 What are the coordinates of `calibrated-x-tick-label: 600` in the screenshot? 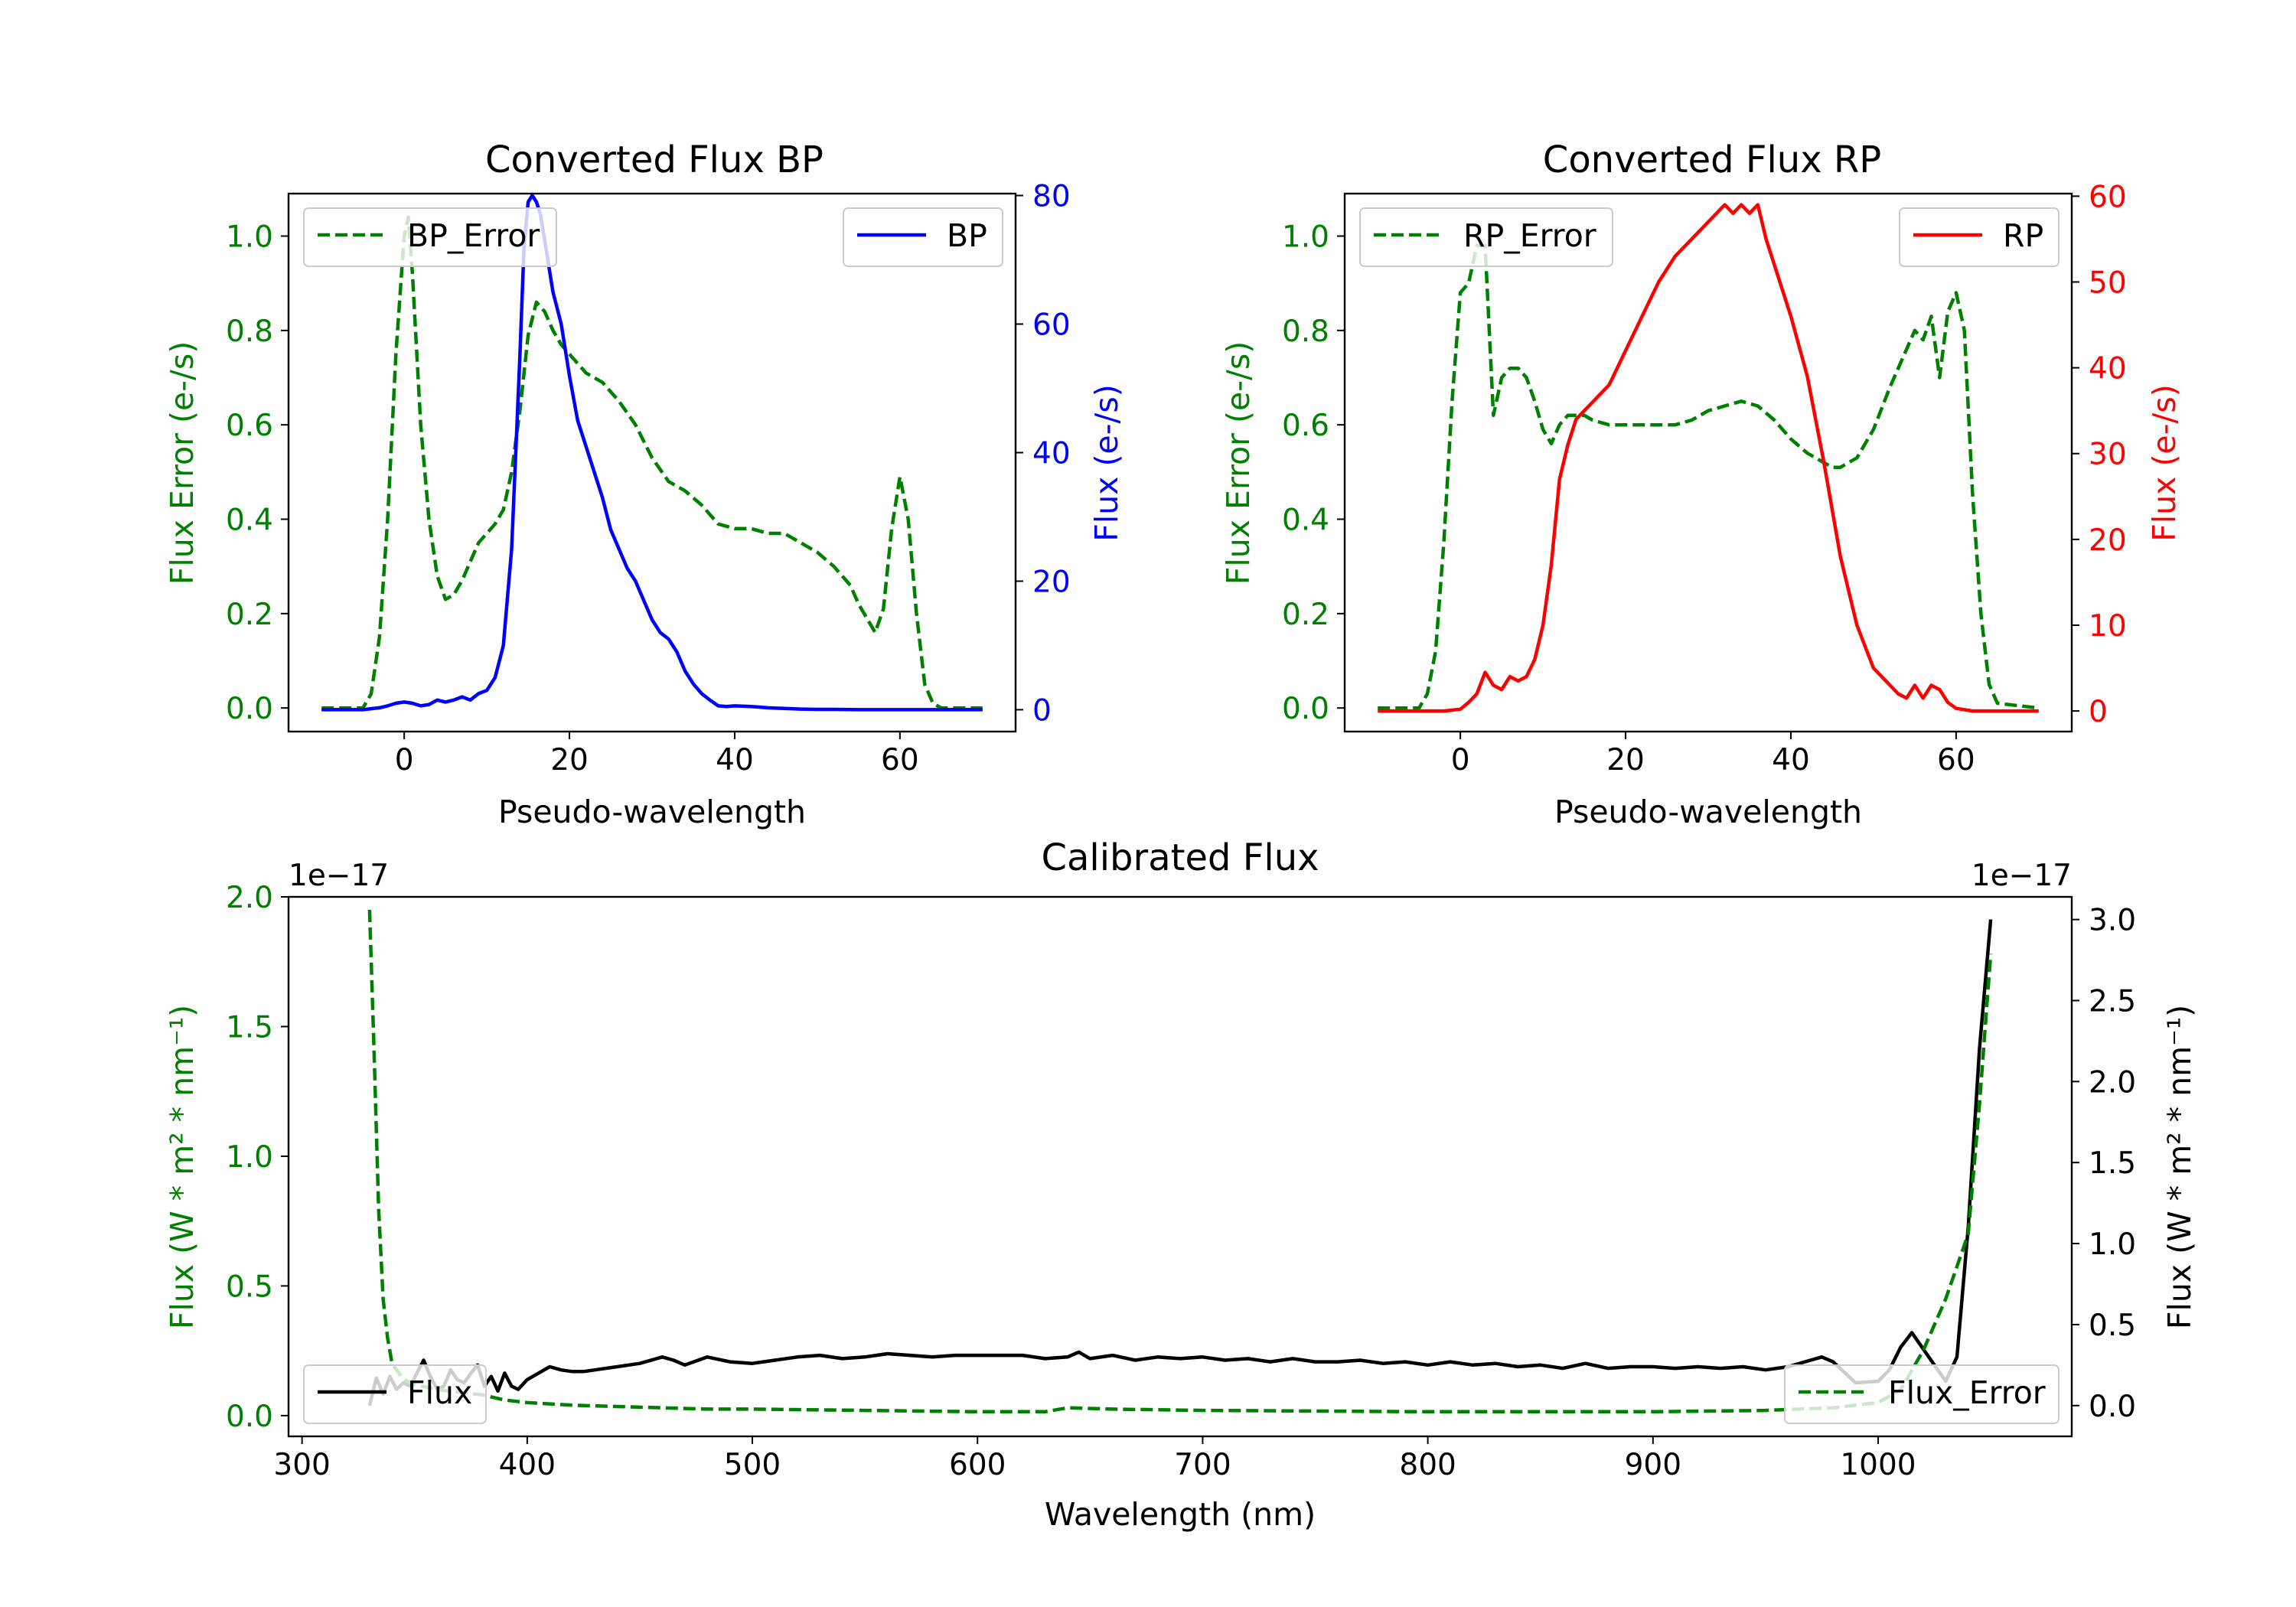 It's located at (977, 1465).